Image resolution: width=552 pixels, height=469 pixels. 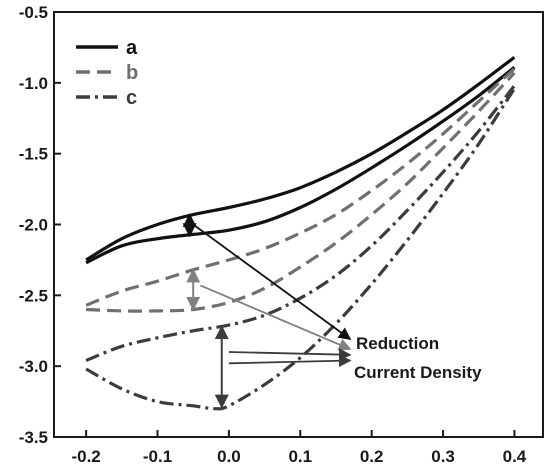 What do you see at coordinates (132, 48) in the screenshot?
I see `legend-label-a: a` at bounding box center [132, 48].